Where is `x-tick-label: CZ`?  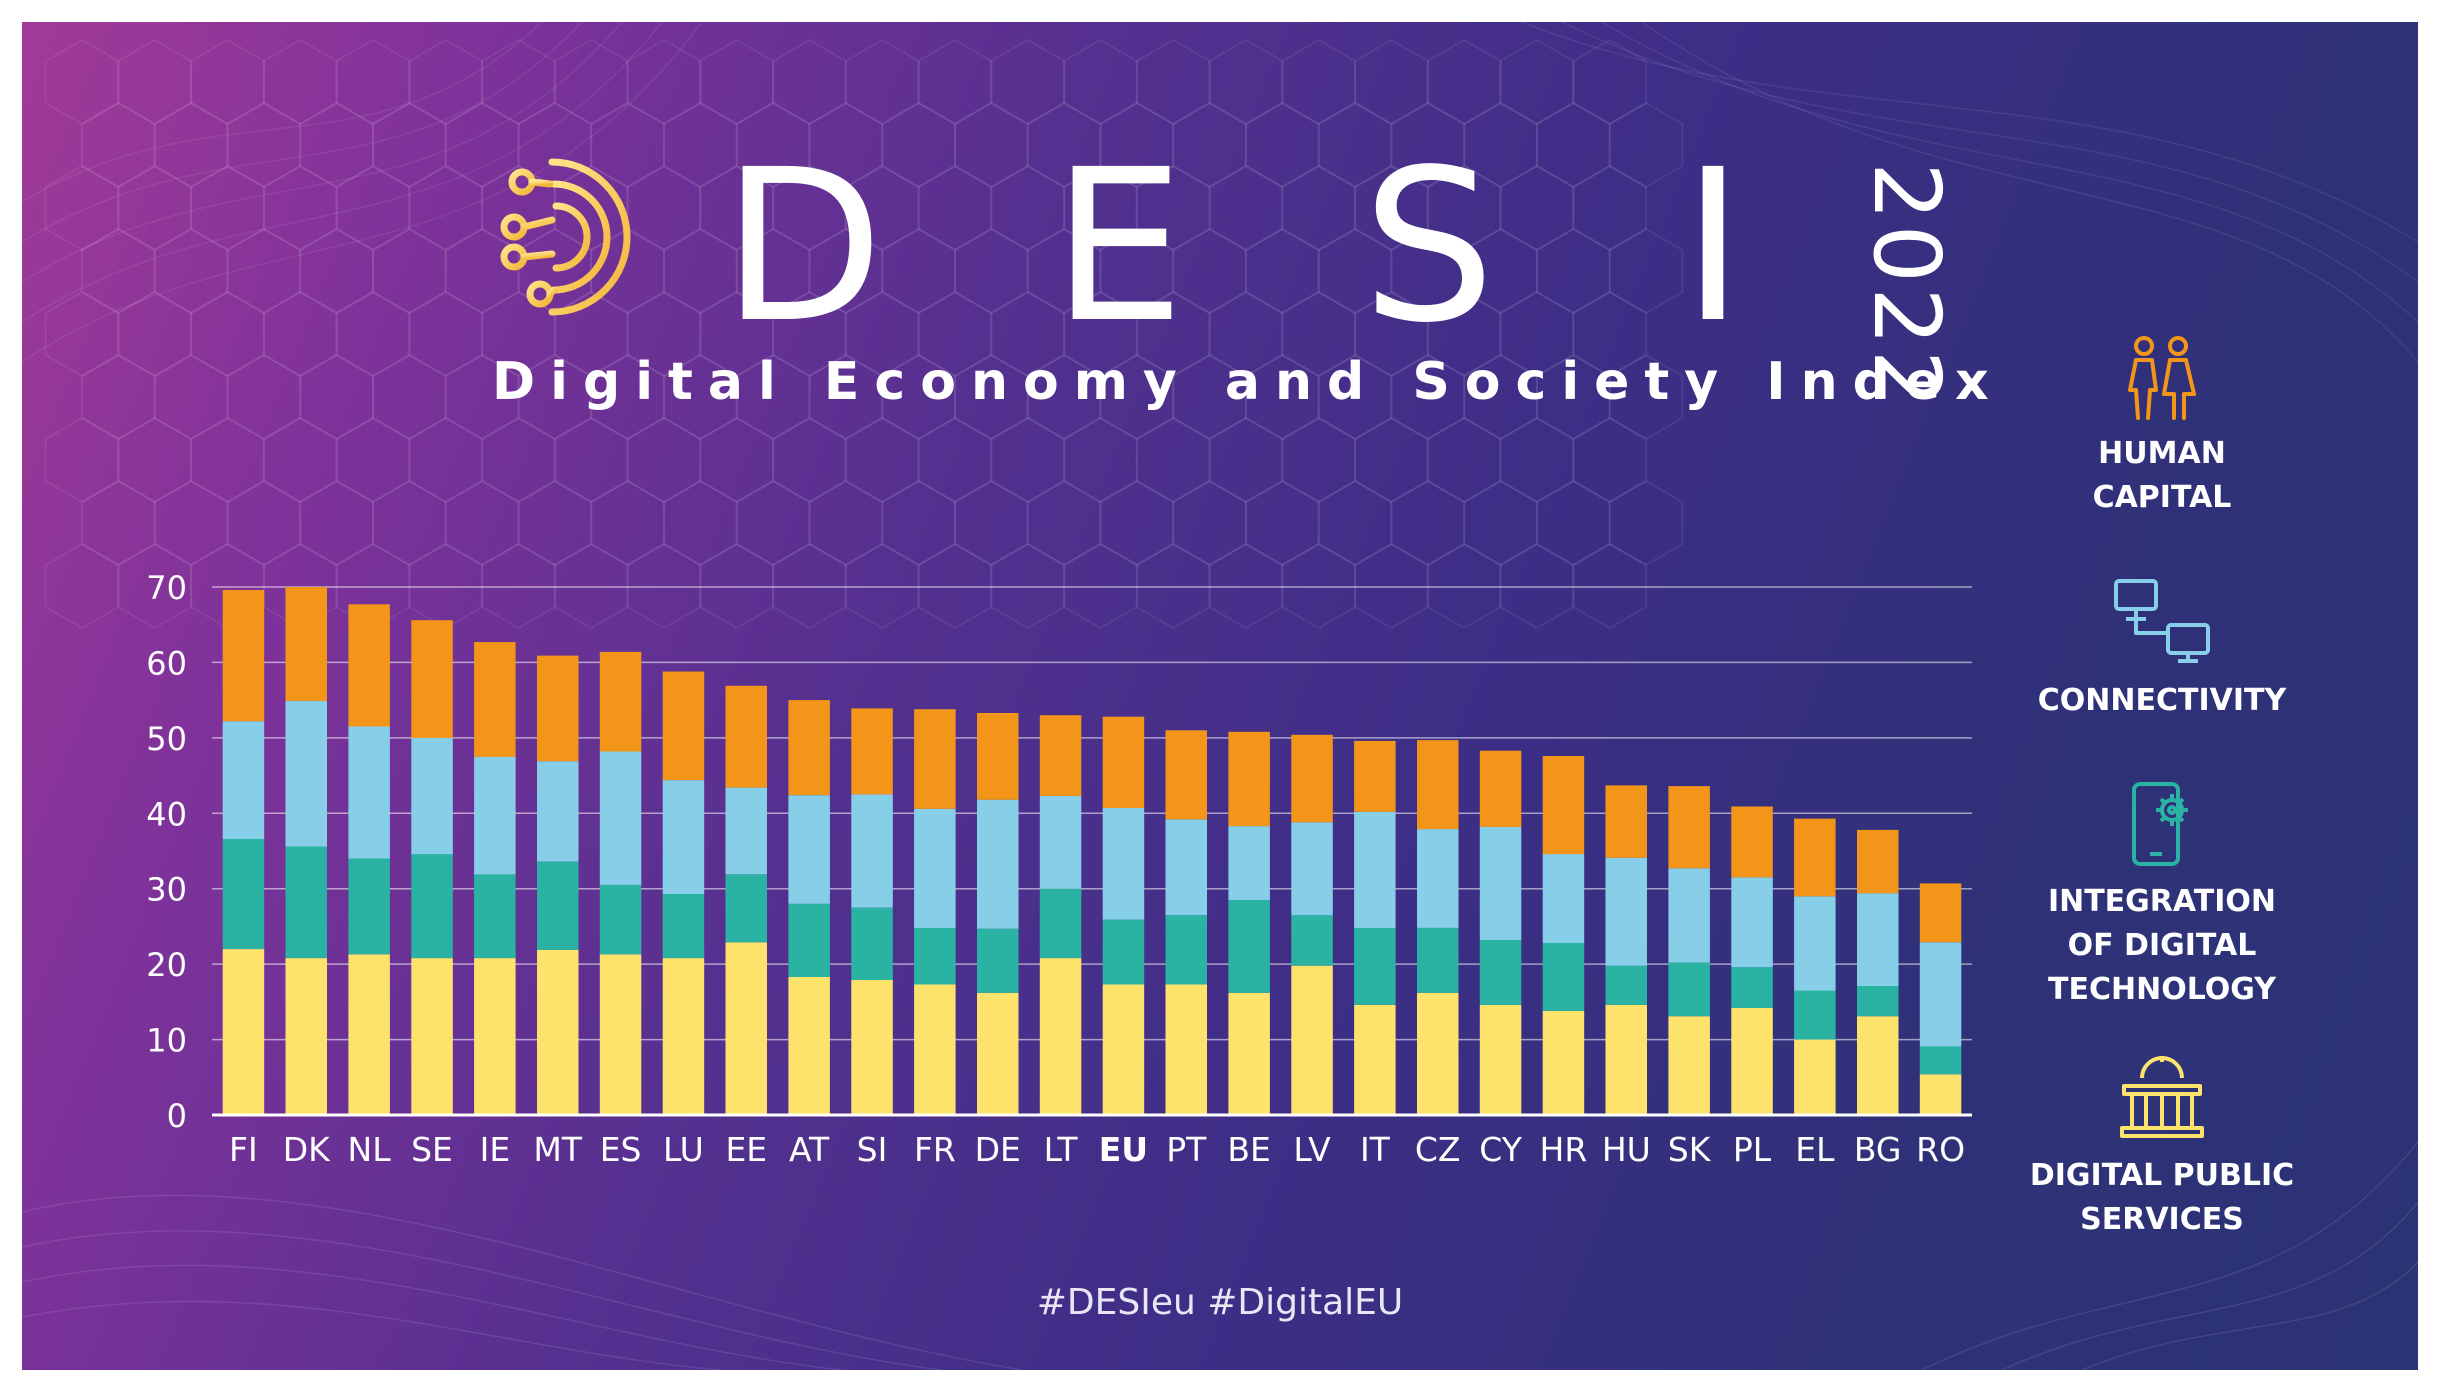
x-tick-label: CZ is located at coordinates (1438, 1149).